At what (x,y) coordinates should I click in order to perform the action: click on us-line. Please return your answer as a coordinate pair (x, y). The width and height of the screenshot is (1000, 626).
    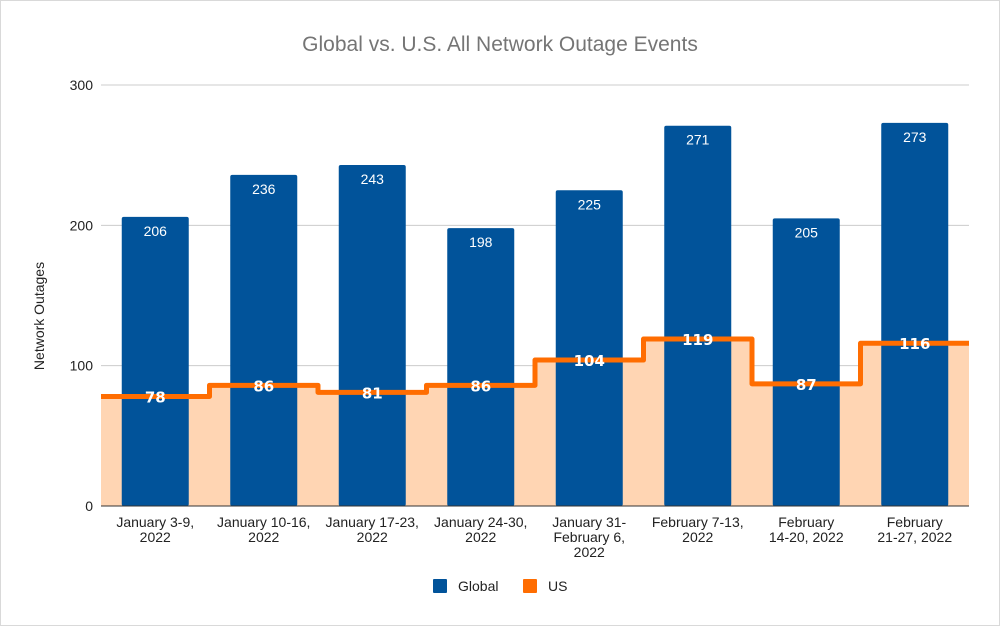
    Looking at the image, I should click on (535, 368).